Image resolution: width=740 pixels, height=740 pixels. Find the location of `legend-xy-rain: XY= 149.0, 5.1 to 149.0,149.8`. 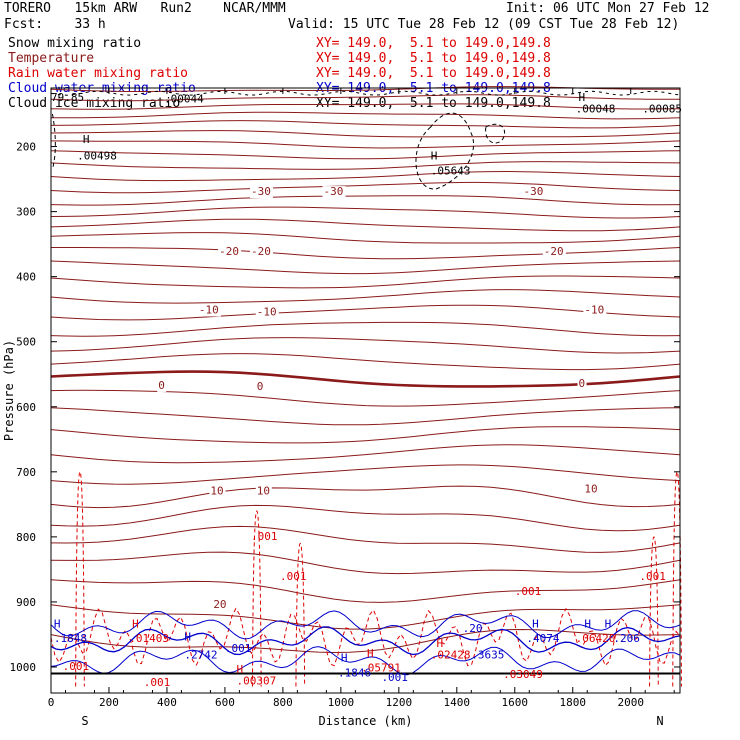

legend-xy-rain: XY= 149.0, 5.1 to 149.0,149.8 is located at coordinates (433, 73).